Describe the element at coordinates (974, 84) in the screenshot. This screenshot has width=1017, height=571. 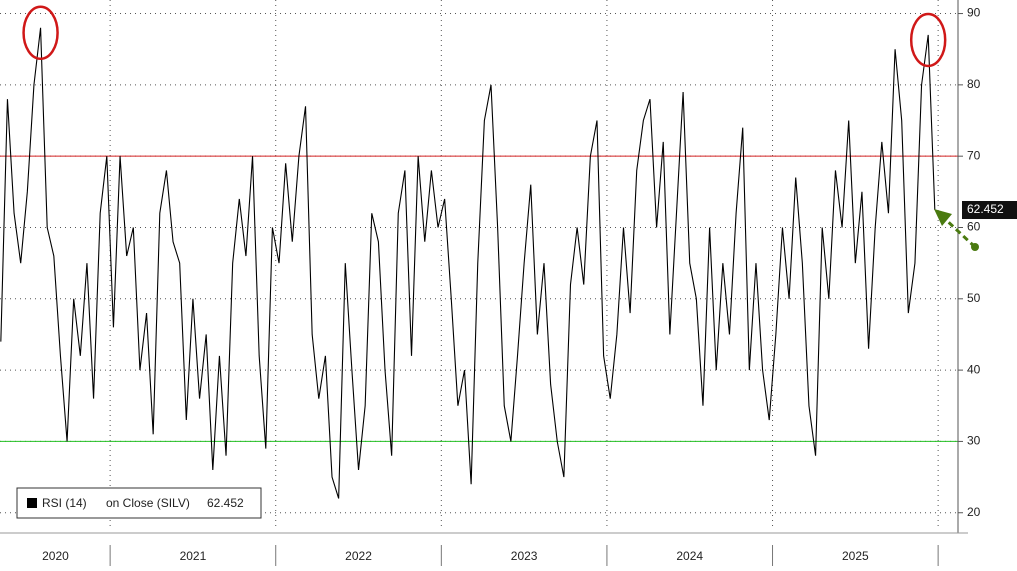
I see `y-tick-label: 80` at that location.